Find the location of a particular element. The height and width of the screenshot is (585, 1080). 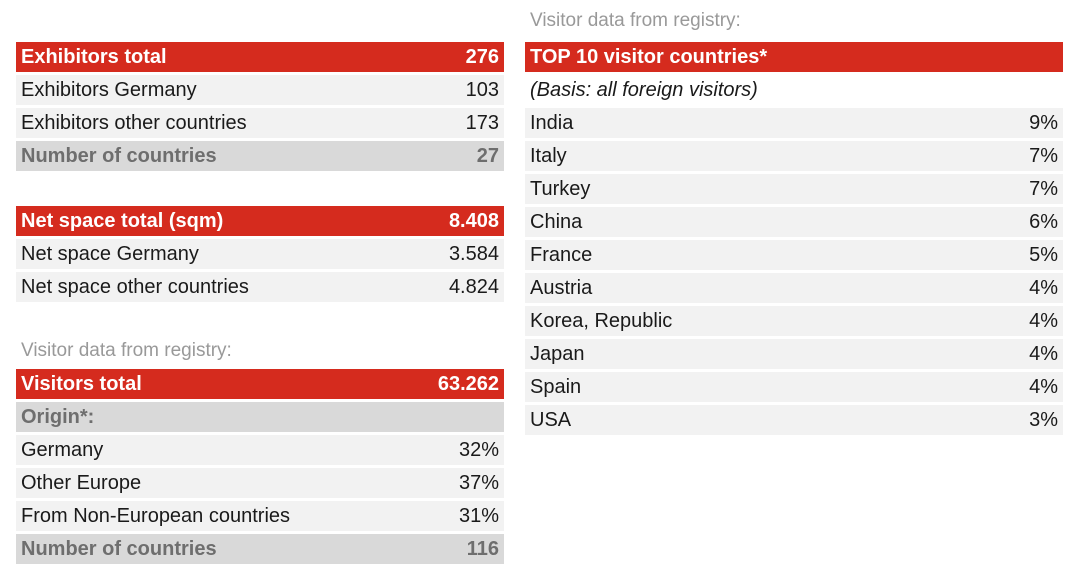

row-label: Net space Germany is located at coordinates (110, 253).